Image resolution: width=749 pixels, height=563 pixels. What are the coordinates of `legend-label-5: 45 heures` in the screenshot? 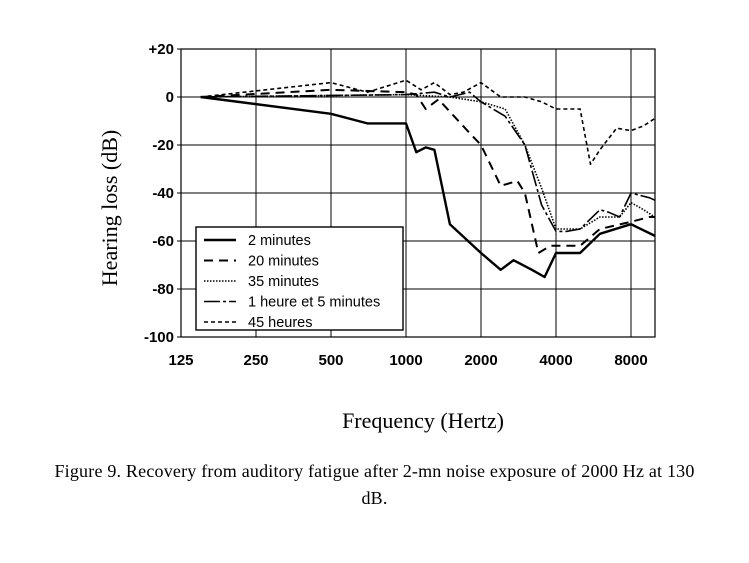 It's located at (280, 323).